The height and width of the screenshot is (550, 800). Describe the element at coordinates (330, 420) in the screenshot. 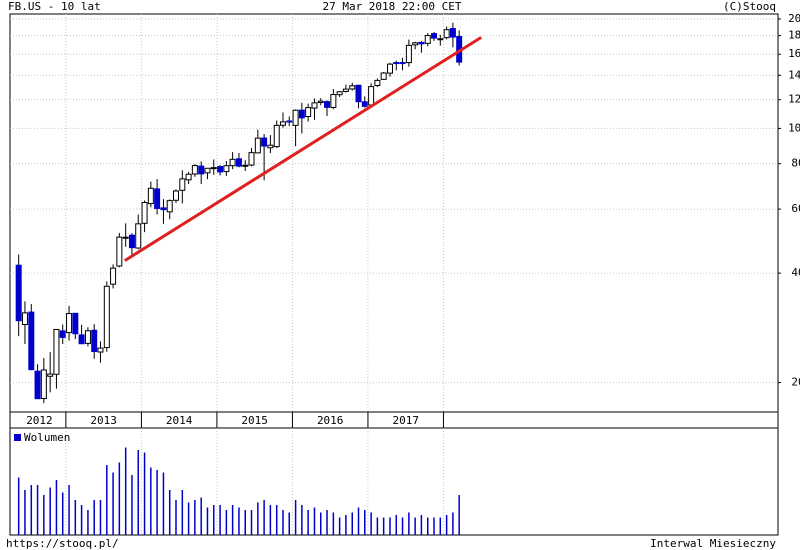

I see `x-tick-label: 2016` at that location.